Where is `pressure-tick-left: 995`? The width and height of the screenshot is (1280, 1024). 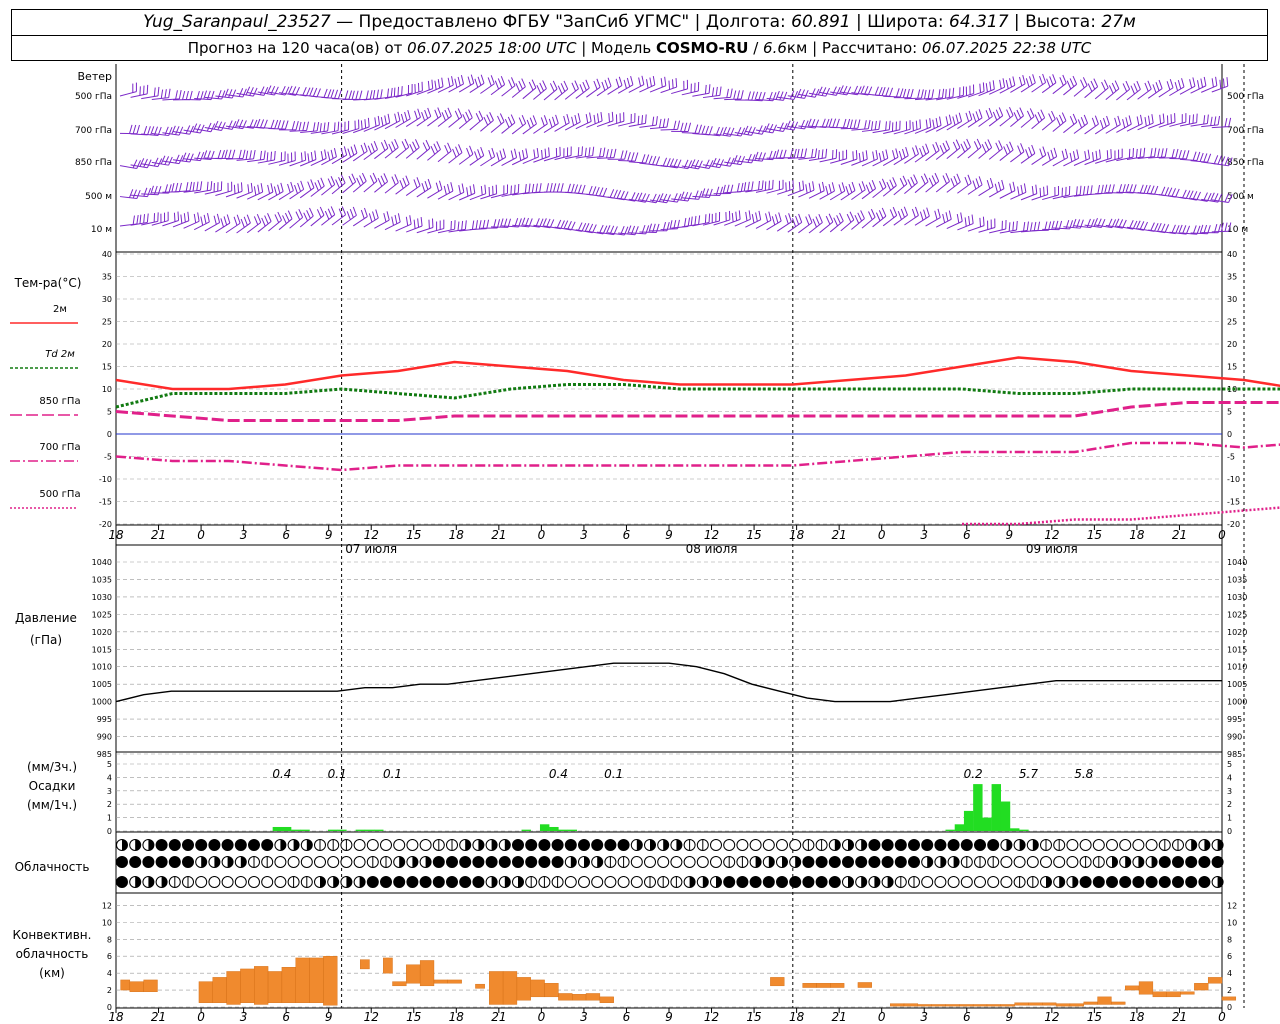 pressure-tick-left: 995 is located at coordinates (104, 719).